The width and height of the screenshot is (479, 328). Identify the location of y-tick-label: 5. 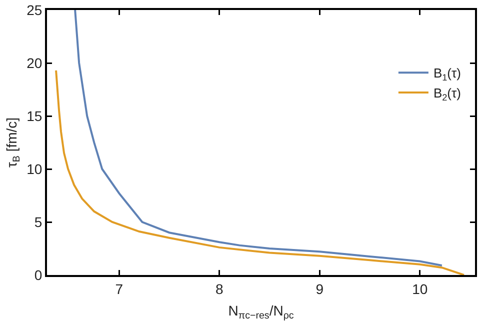
(38, 222).